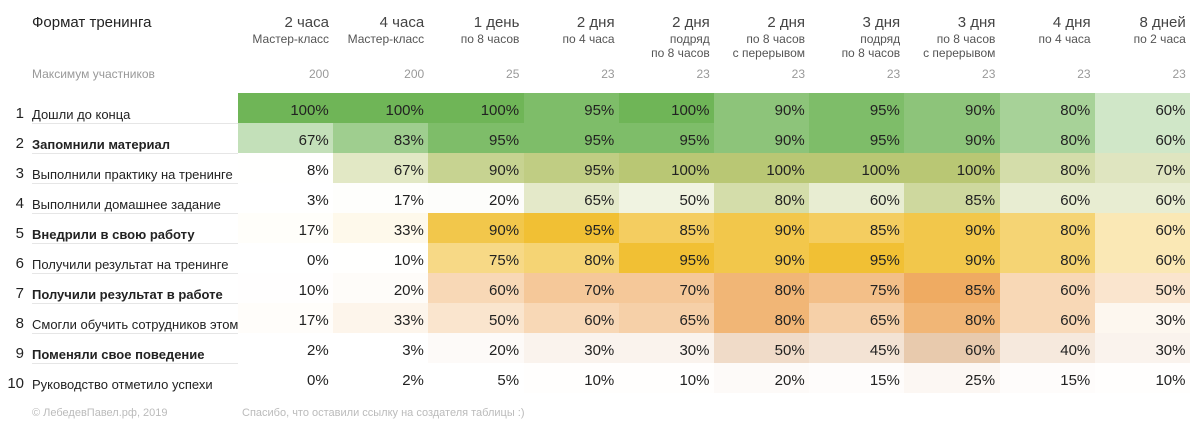  I want to click on data-cell: 67%, so click(381, 168).